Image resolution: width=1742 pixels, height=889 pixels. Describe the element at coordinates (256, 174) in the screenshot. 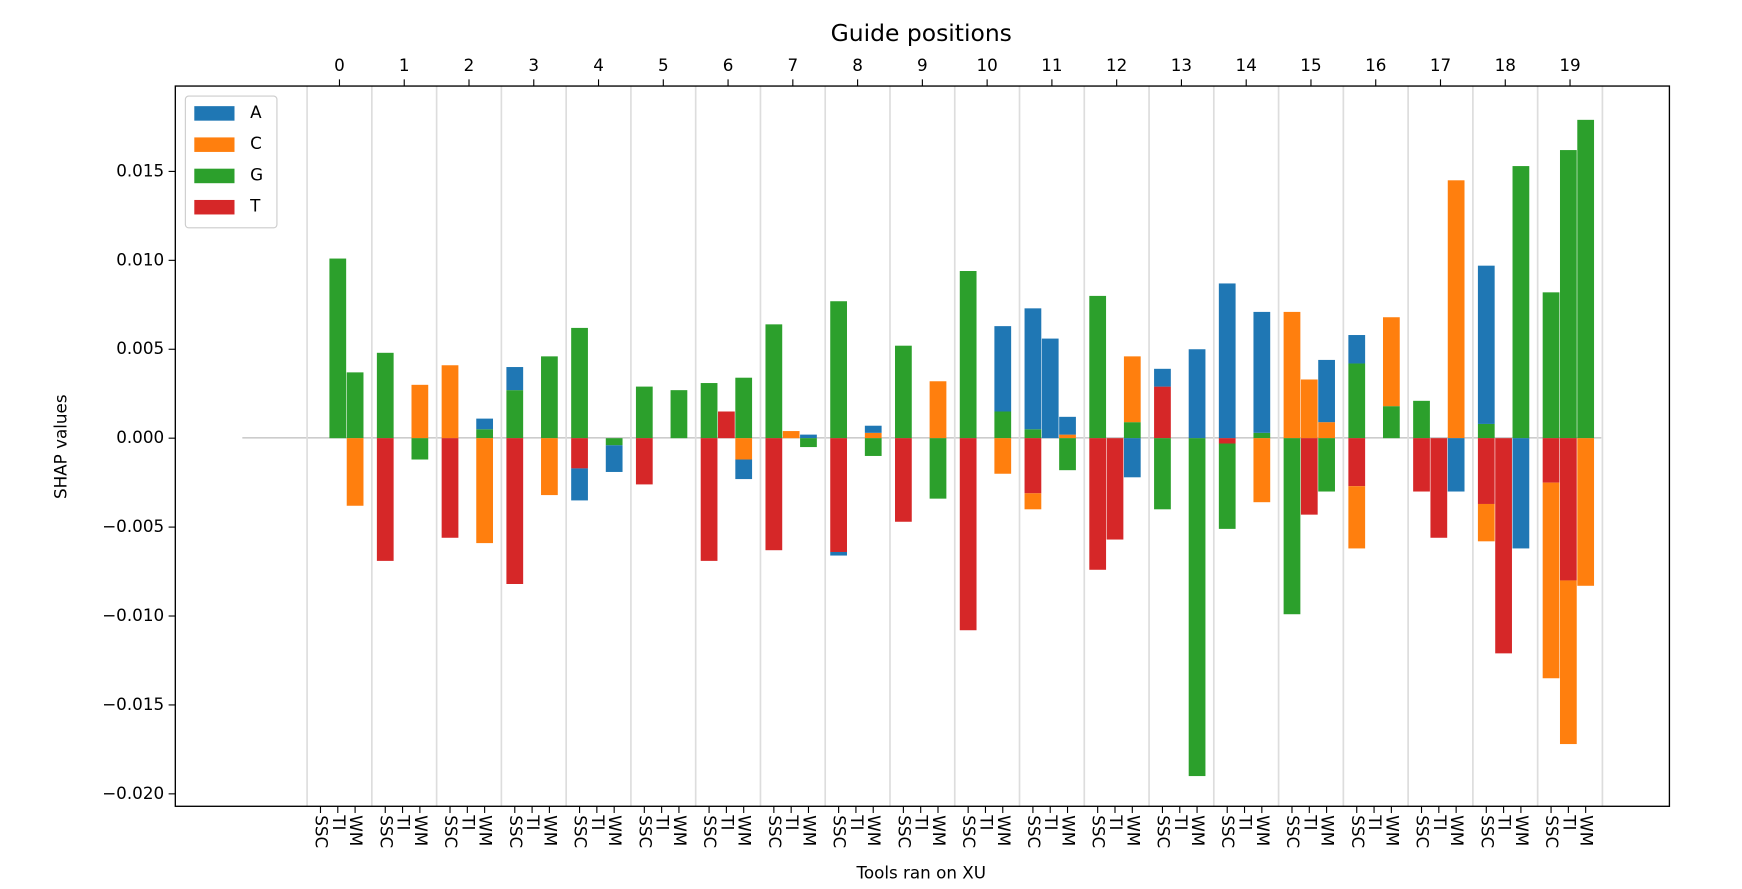

I see `legend-label: G` at that location.